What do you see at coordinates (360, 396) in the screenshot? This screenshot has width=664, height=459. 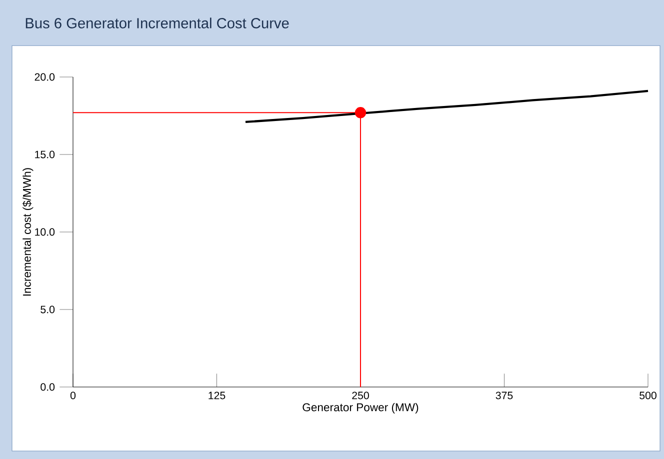 I see `x-tick-label: 250` at bounding box center [360, 396].